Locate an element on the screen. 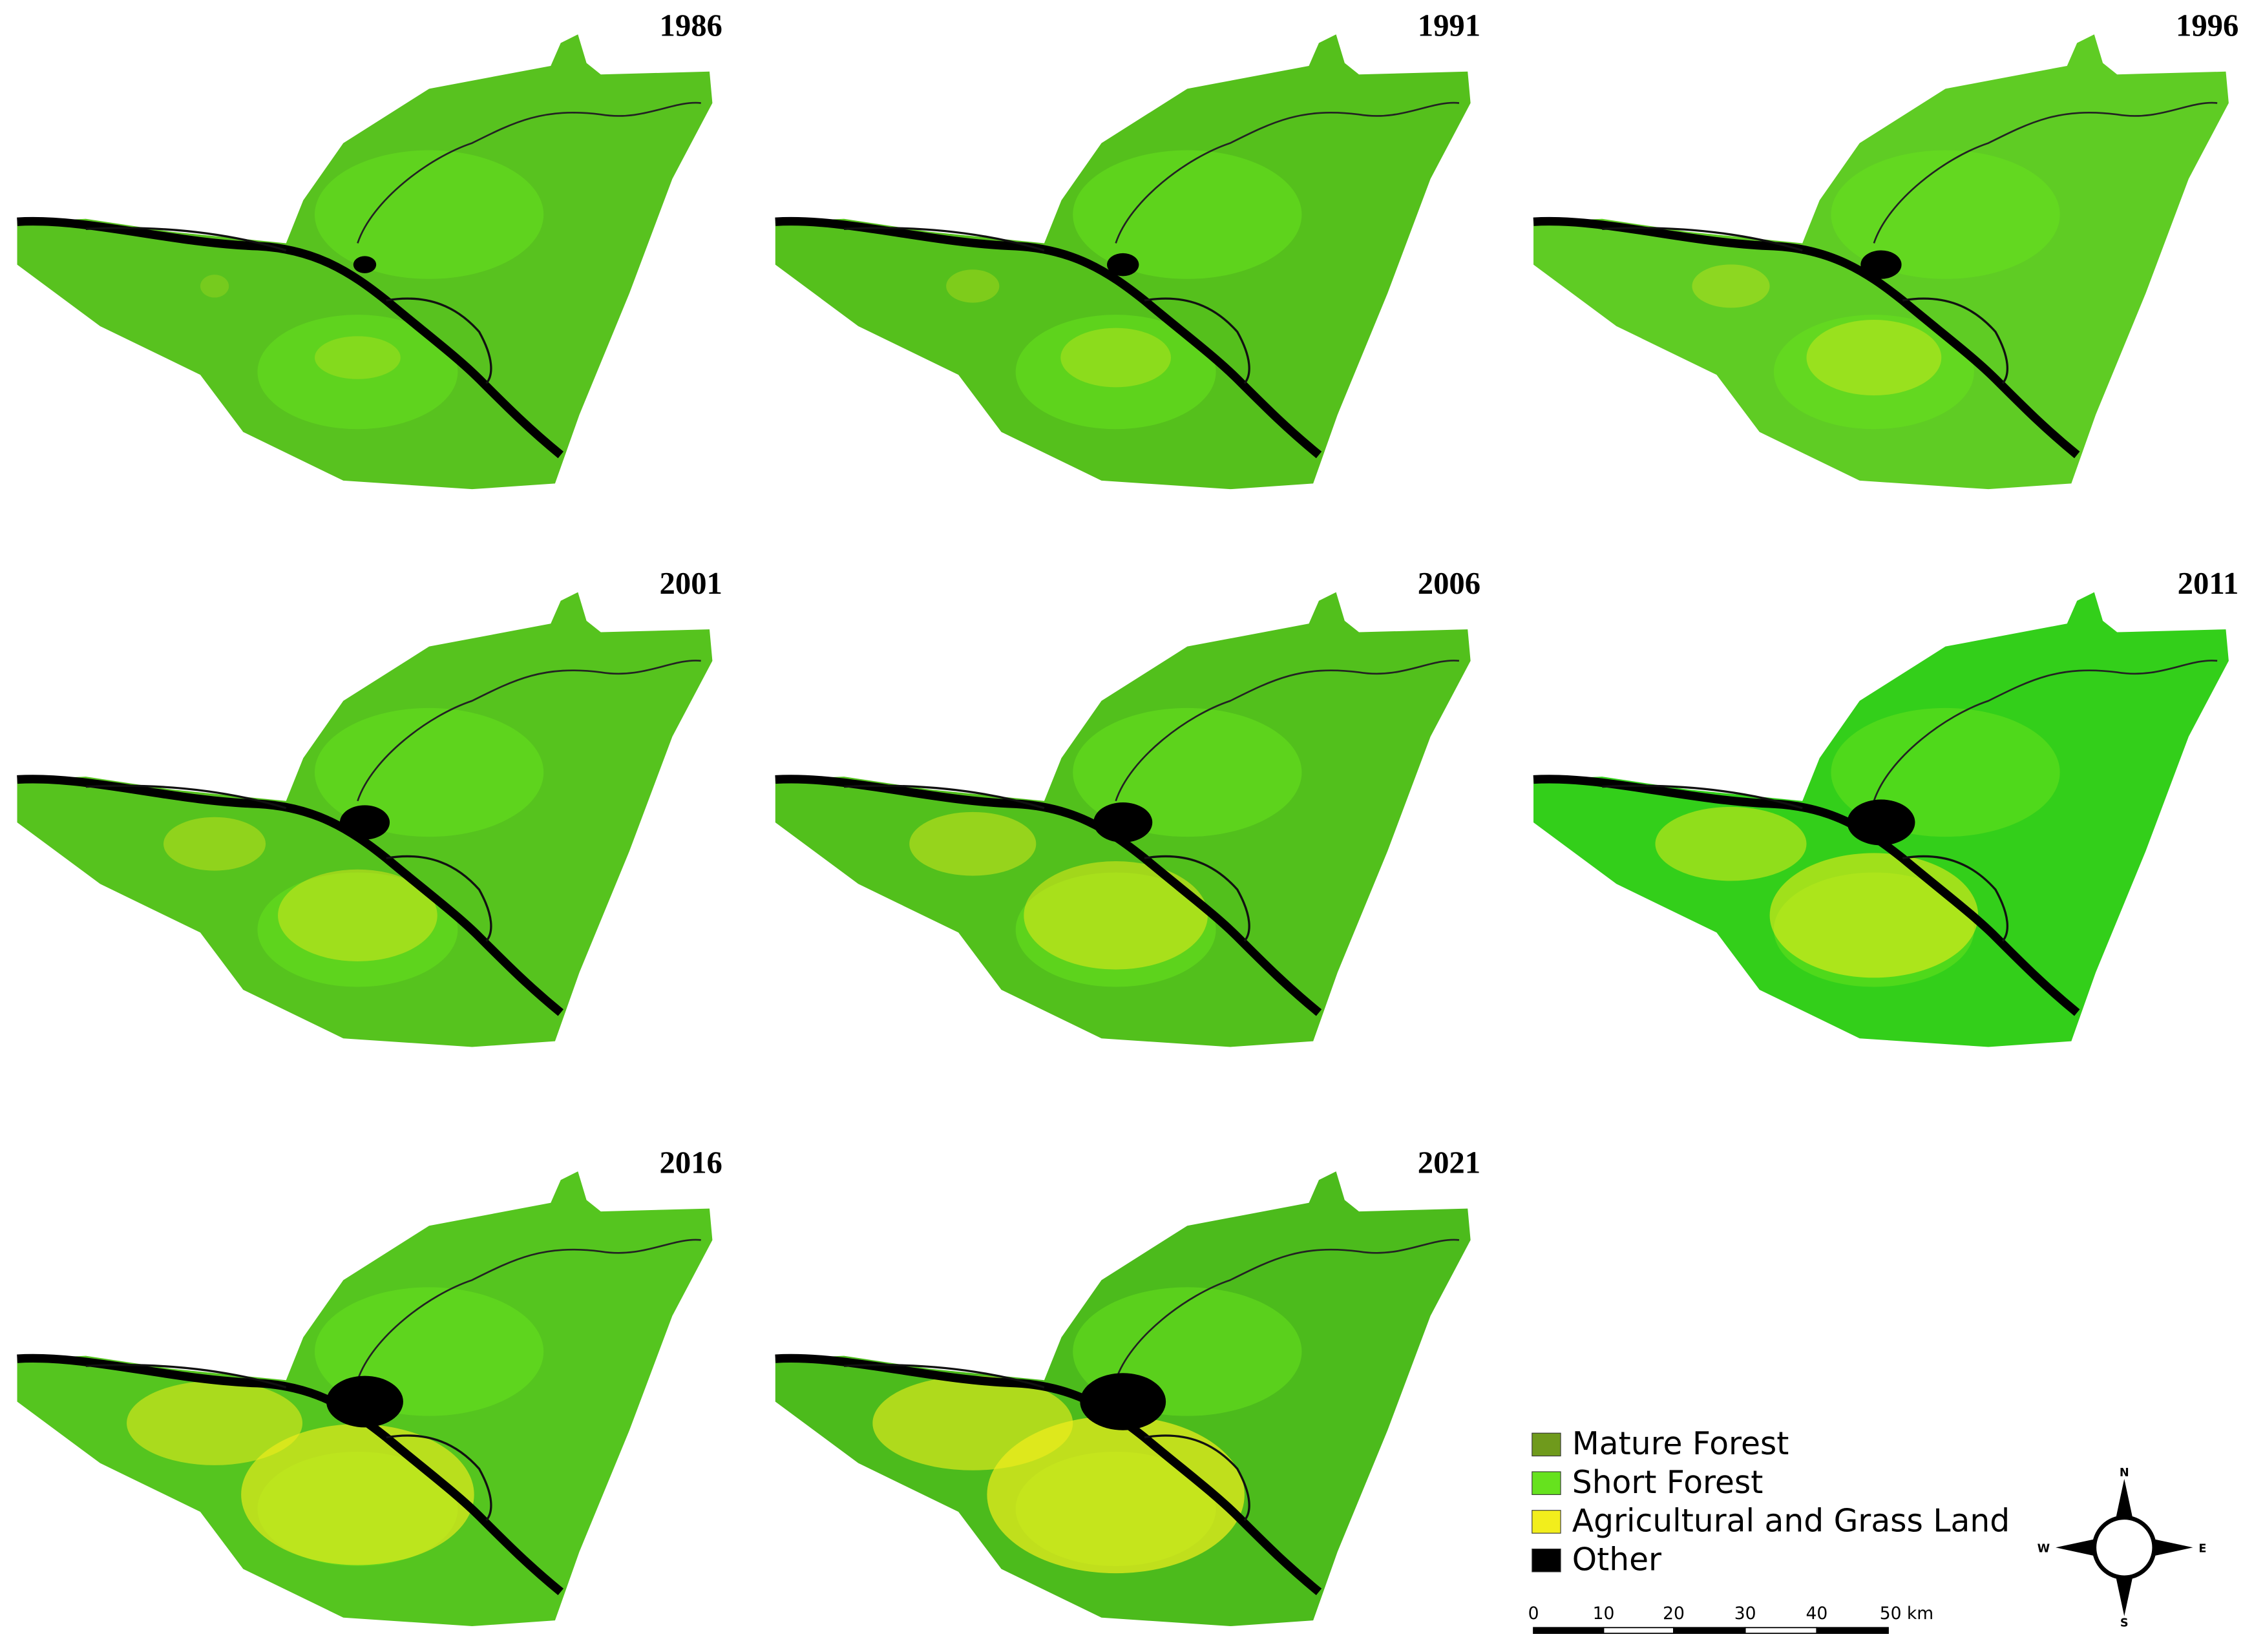 Image resolution: width=2243 pixels, height=1652 pixels. scale-label: 50 km is located at coordinates (1906, 1614).